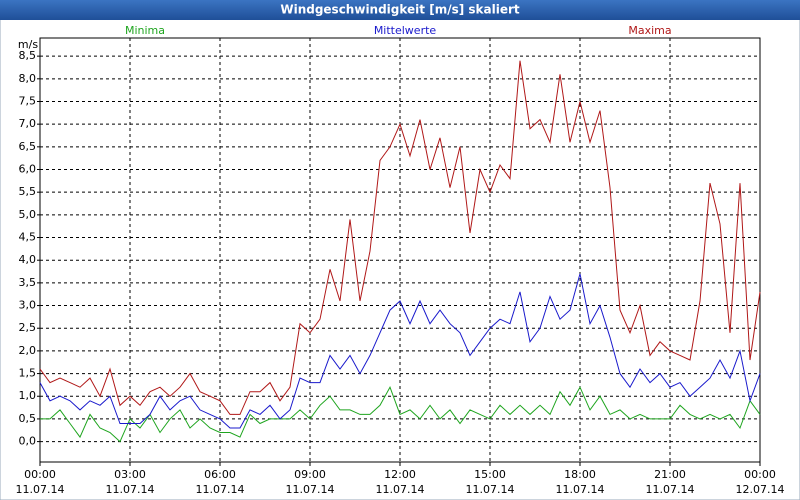 This screenshot has height=500, width=800. I want to click on y-tick-label: 8,0, so click(28, 78).